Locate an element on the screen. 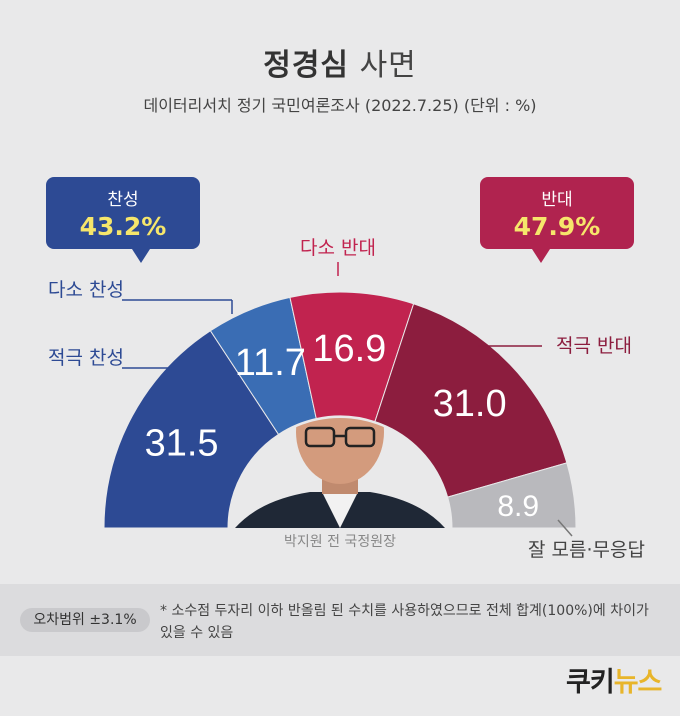 This screenshot has width=680, height=716. slice-value-label-2: 11.7 is located at coordinates (270, 363).